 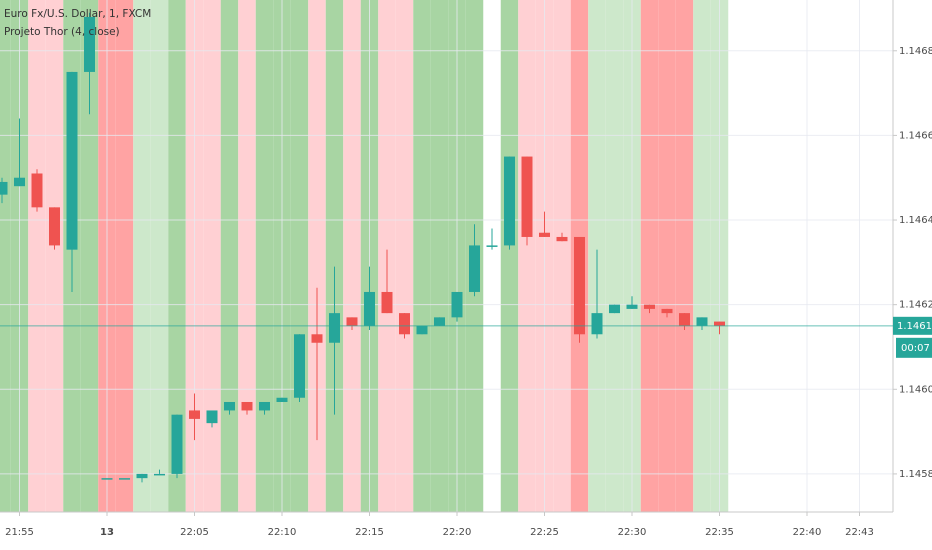 What do you see at coordinates (807, 532) in the screenshot?
I see `x-tick-label: 22:40` at bounding box center [807, 532].